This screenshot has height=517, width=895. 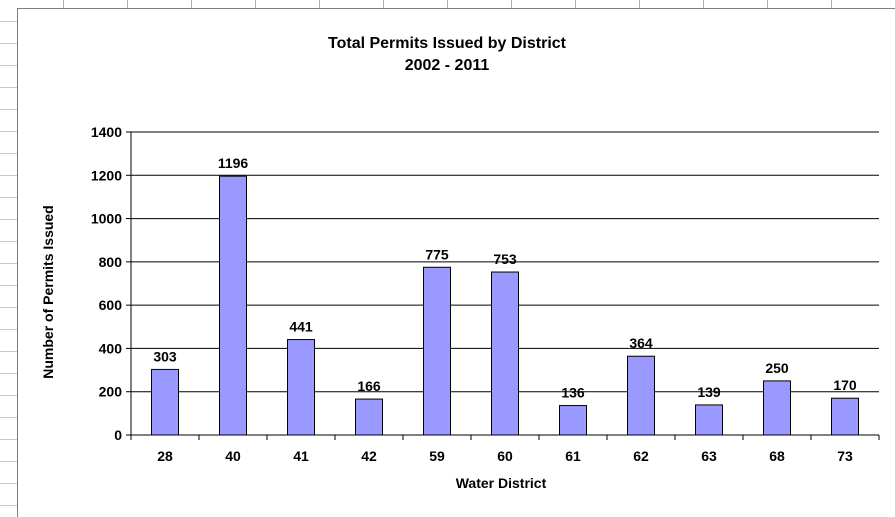 What do you see at coordinates (165, 456) in the screenshot?
I see `x-tick-label: 28` at bounding box center [165, 456].